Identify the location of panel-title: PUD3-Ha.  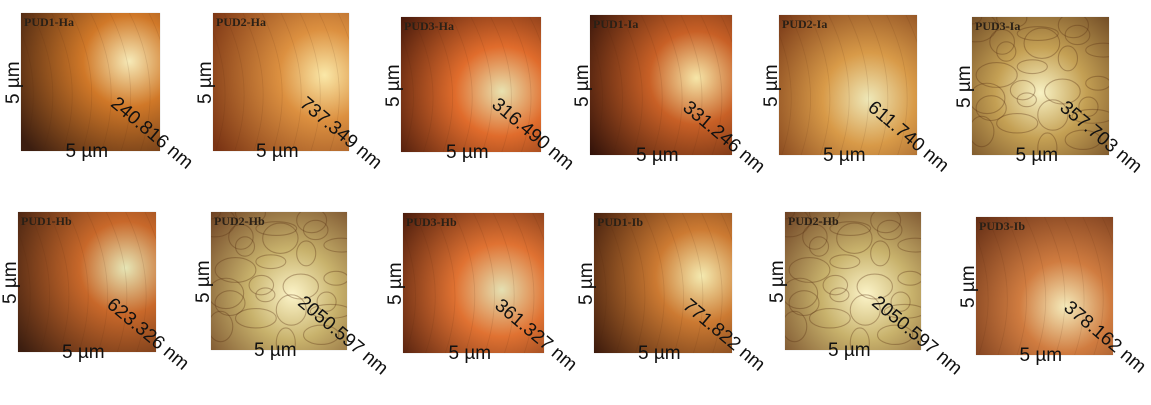
(429, 26).